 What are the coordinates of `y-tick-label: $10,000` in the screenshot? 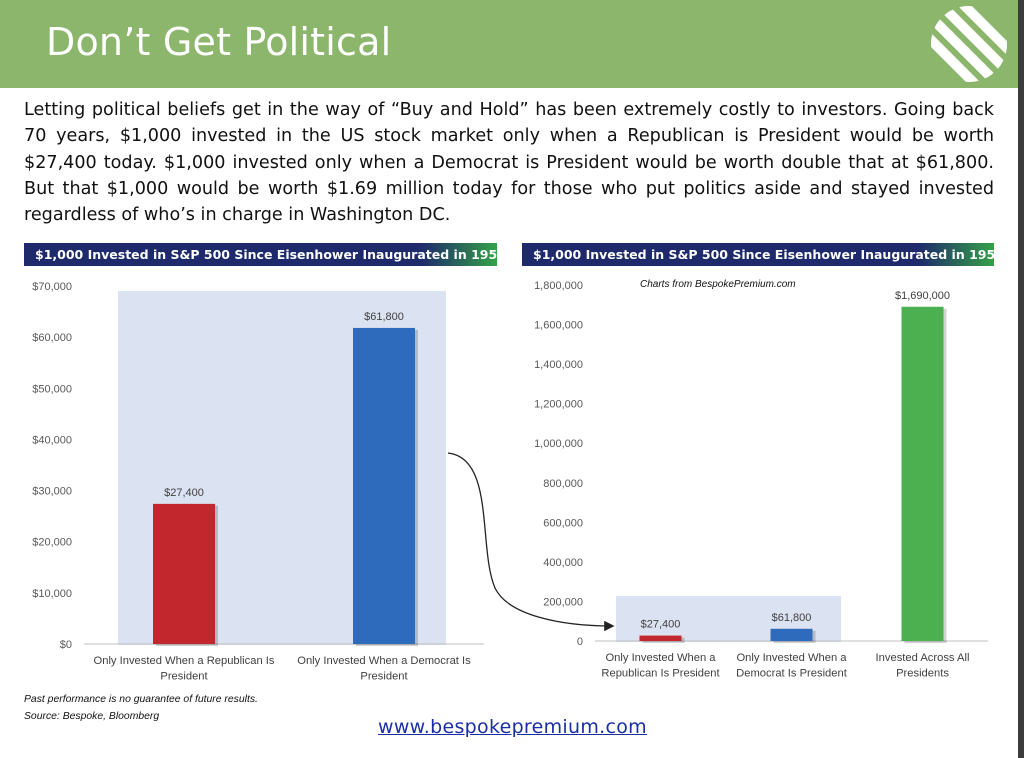 It's located at (52, 594).